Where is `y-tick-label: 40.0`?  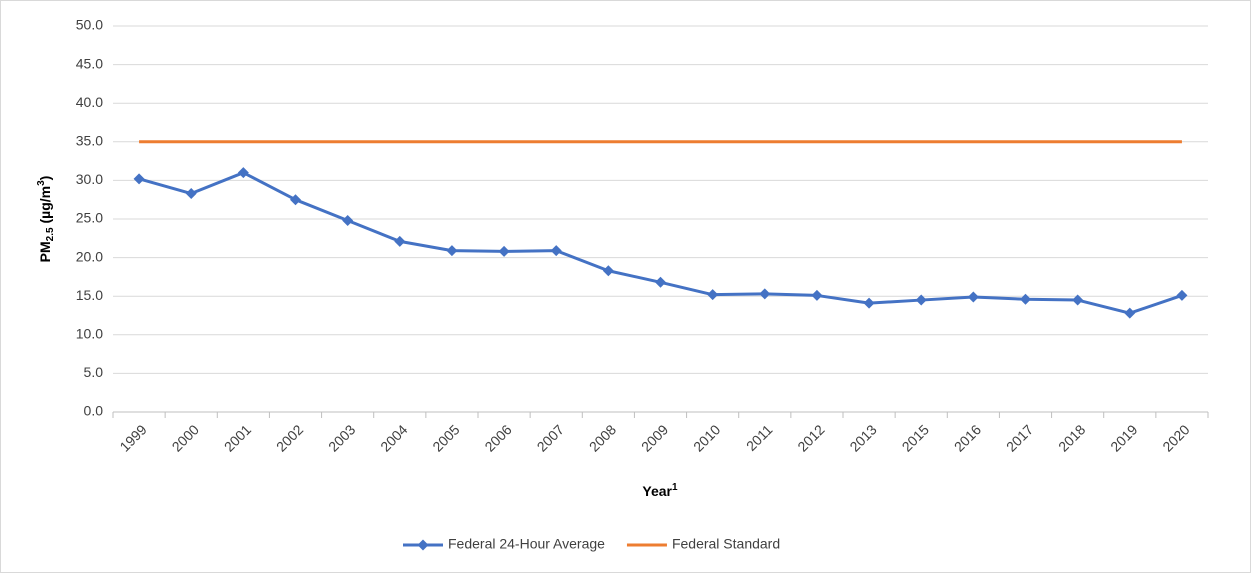
y-tick-label: 40.0 is located at coordinates (89, 102).